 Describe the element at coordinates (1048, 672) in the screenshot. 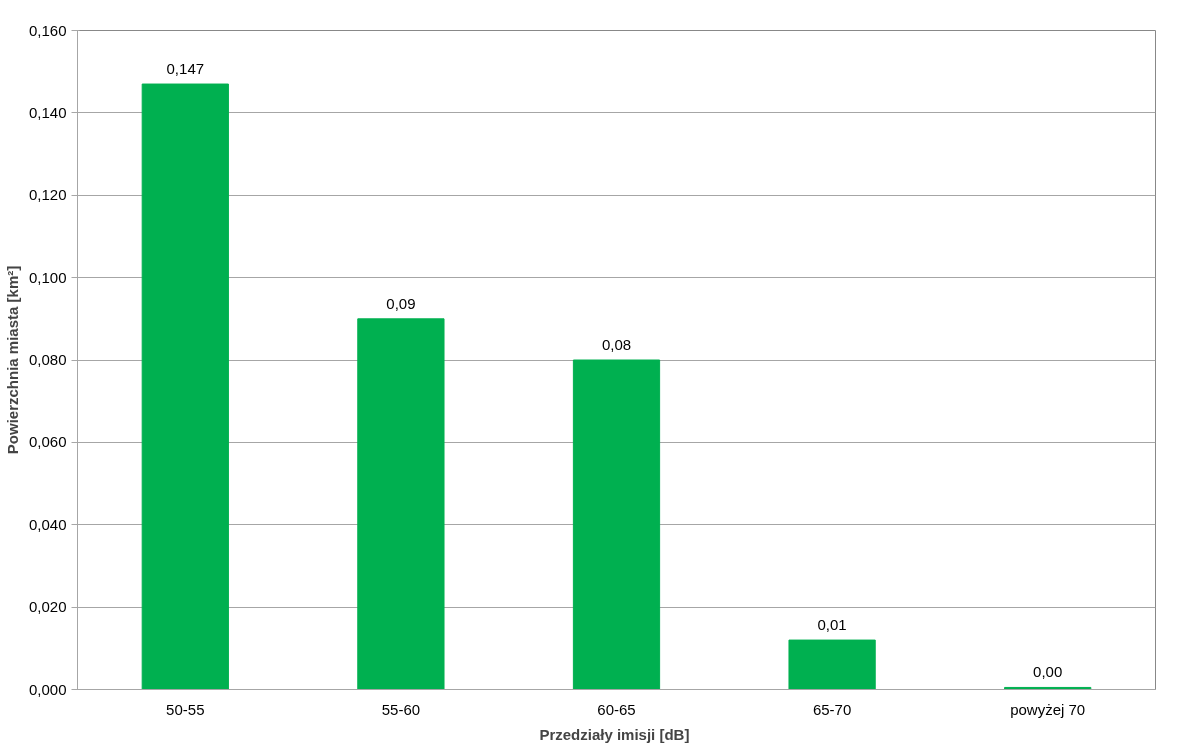

I see `data-label: 0,00` at that location.